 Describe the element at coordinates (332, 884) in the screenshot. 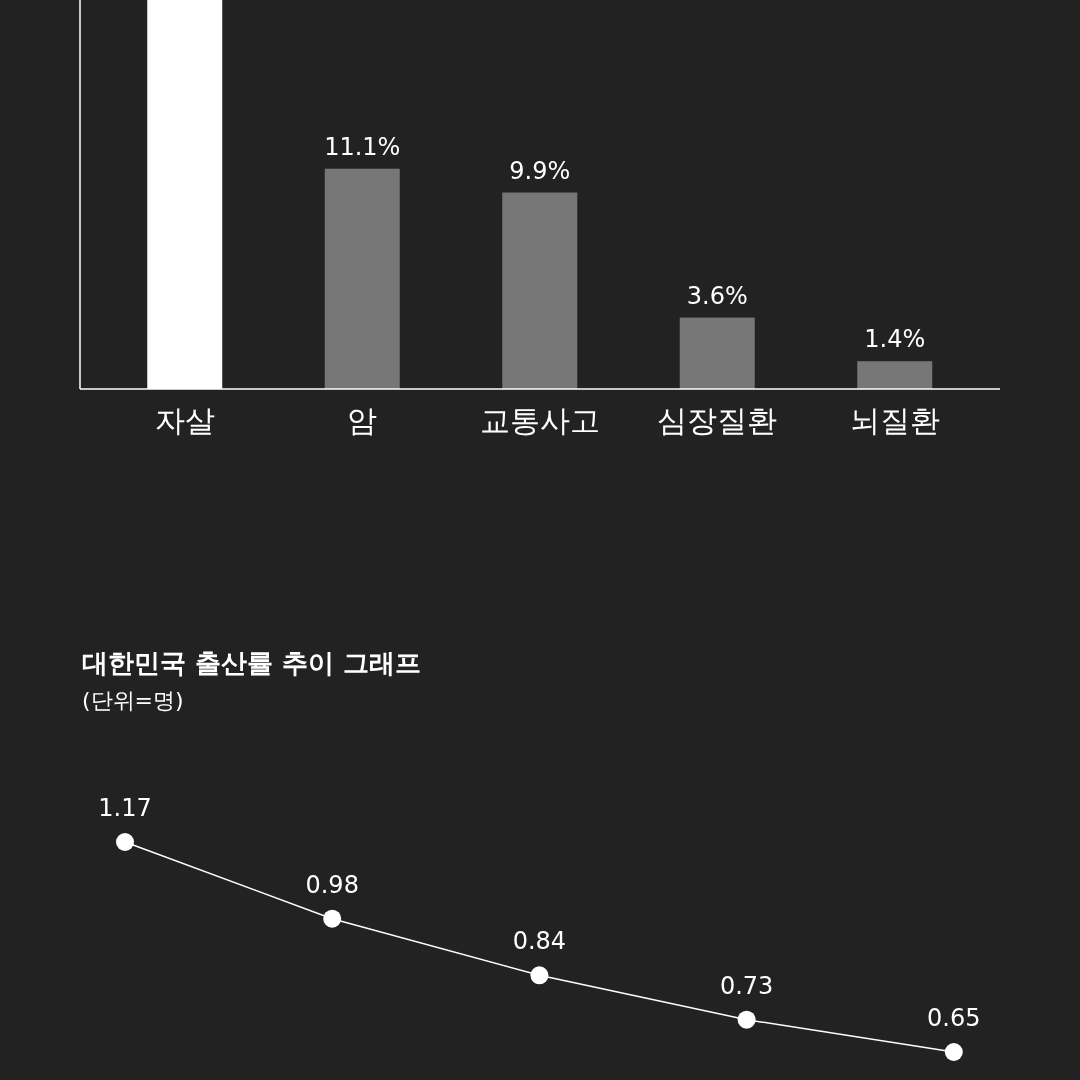

I see `data-label: 0.98` at that location.